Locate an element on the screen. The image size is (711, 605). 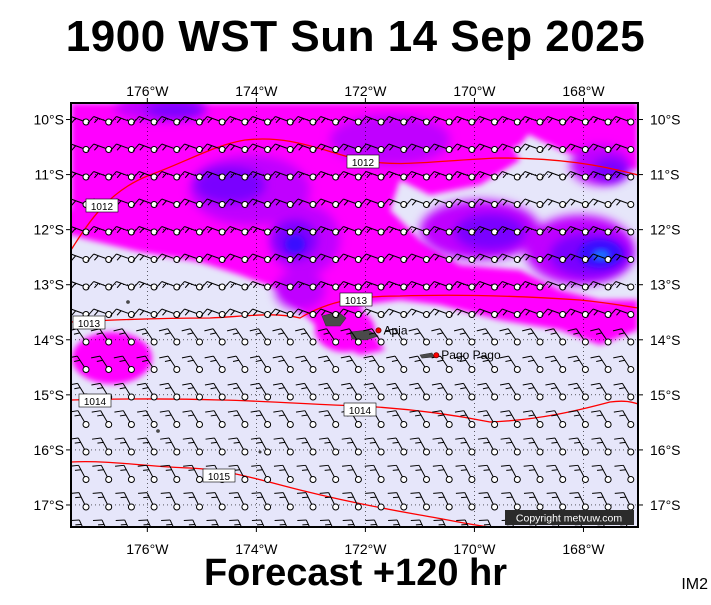
place-name: Apia is located at coordinates (395, 330).